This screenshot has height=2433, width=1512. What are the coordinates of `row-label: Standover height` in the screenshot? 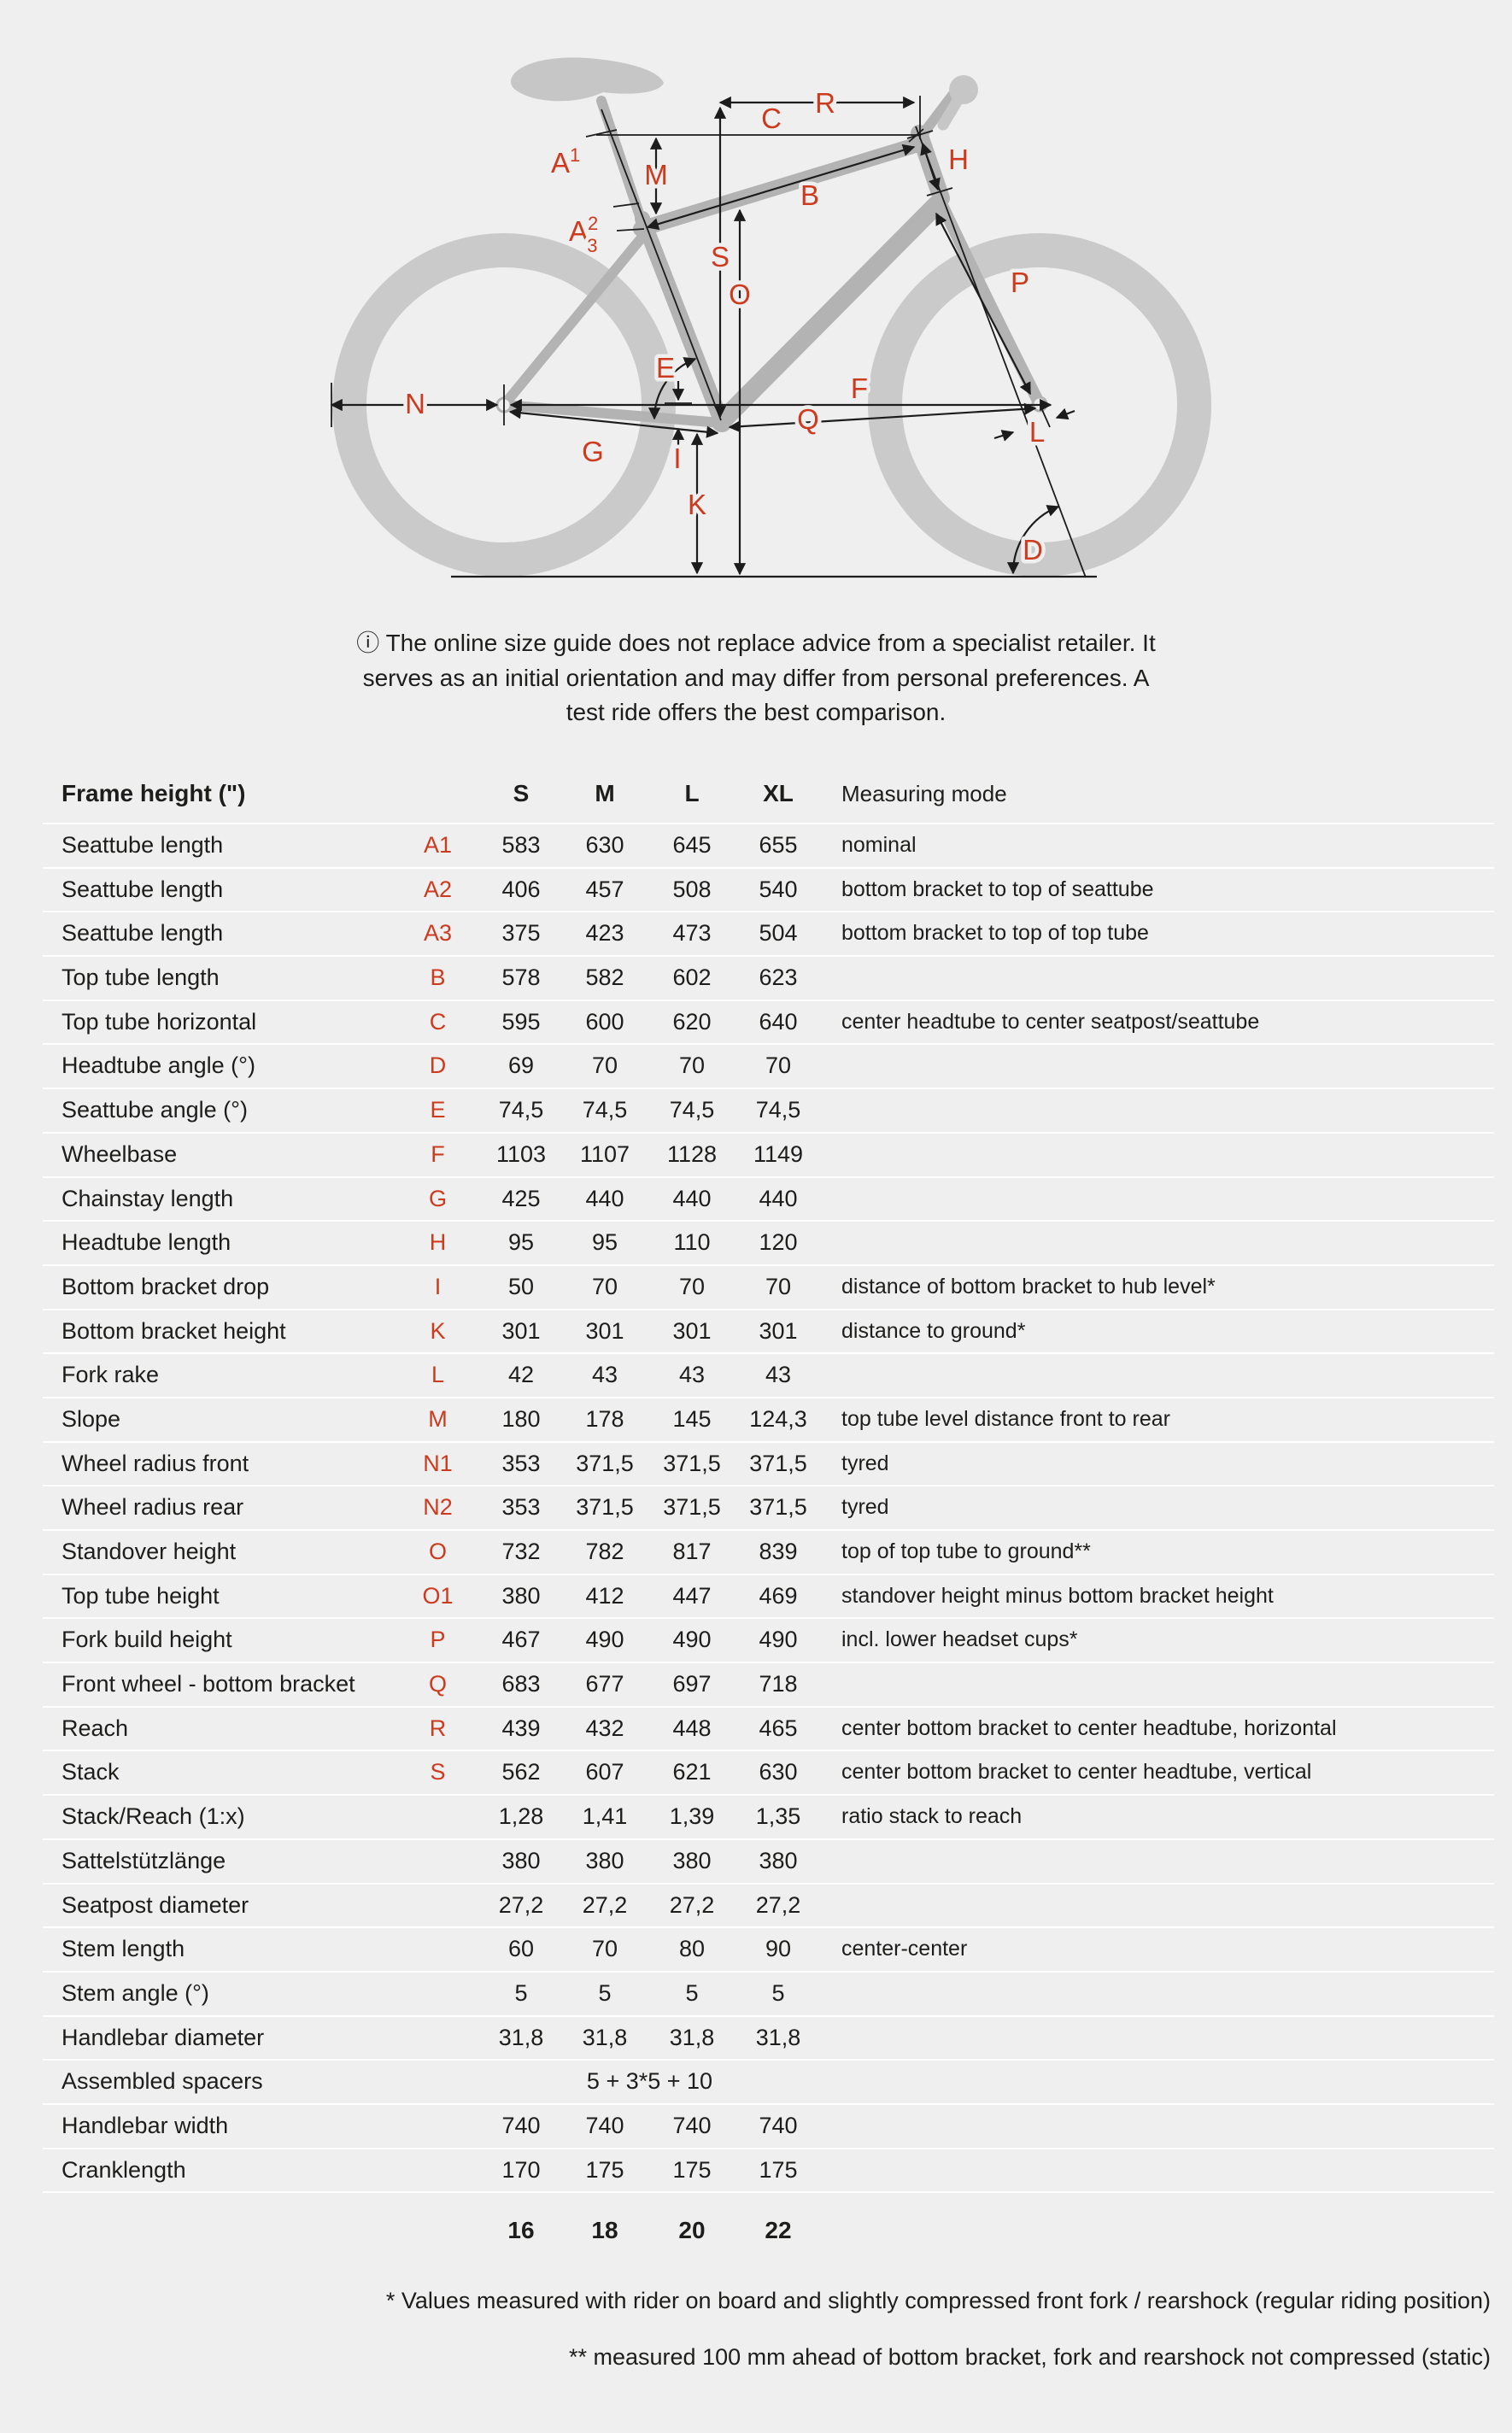 It's located at (149, 1551).